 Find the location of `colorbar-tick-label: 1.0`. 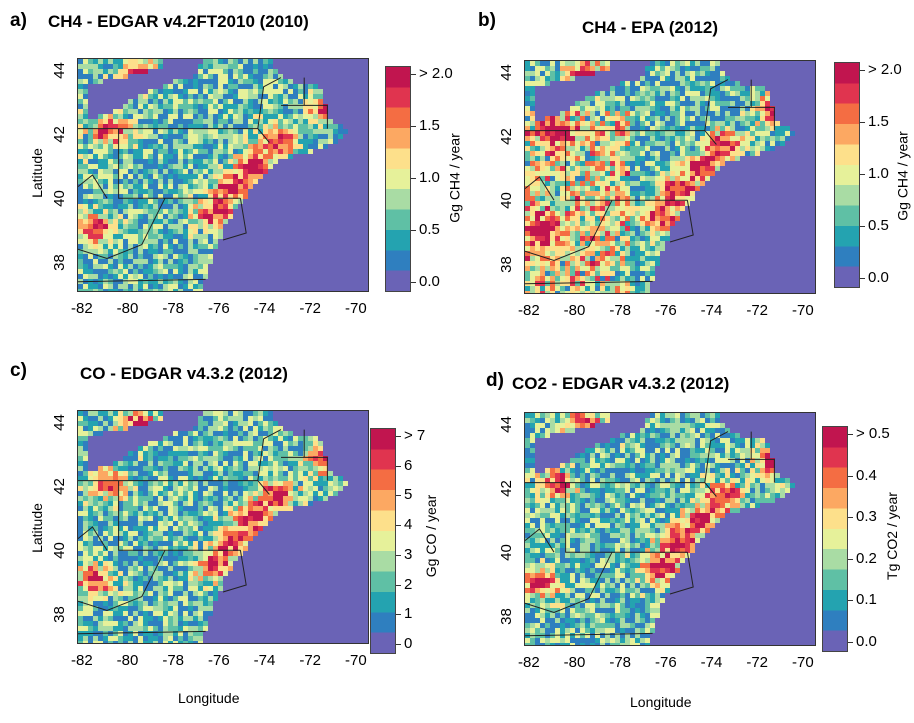

colorbar-tick-label: 1.0 is located at coordinates (429, 177).